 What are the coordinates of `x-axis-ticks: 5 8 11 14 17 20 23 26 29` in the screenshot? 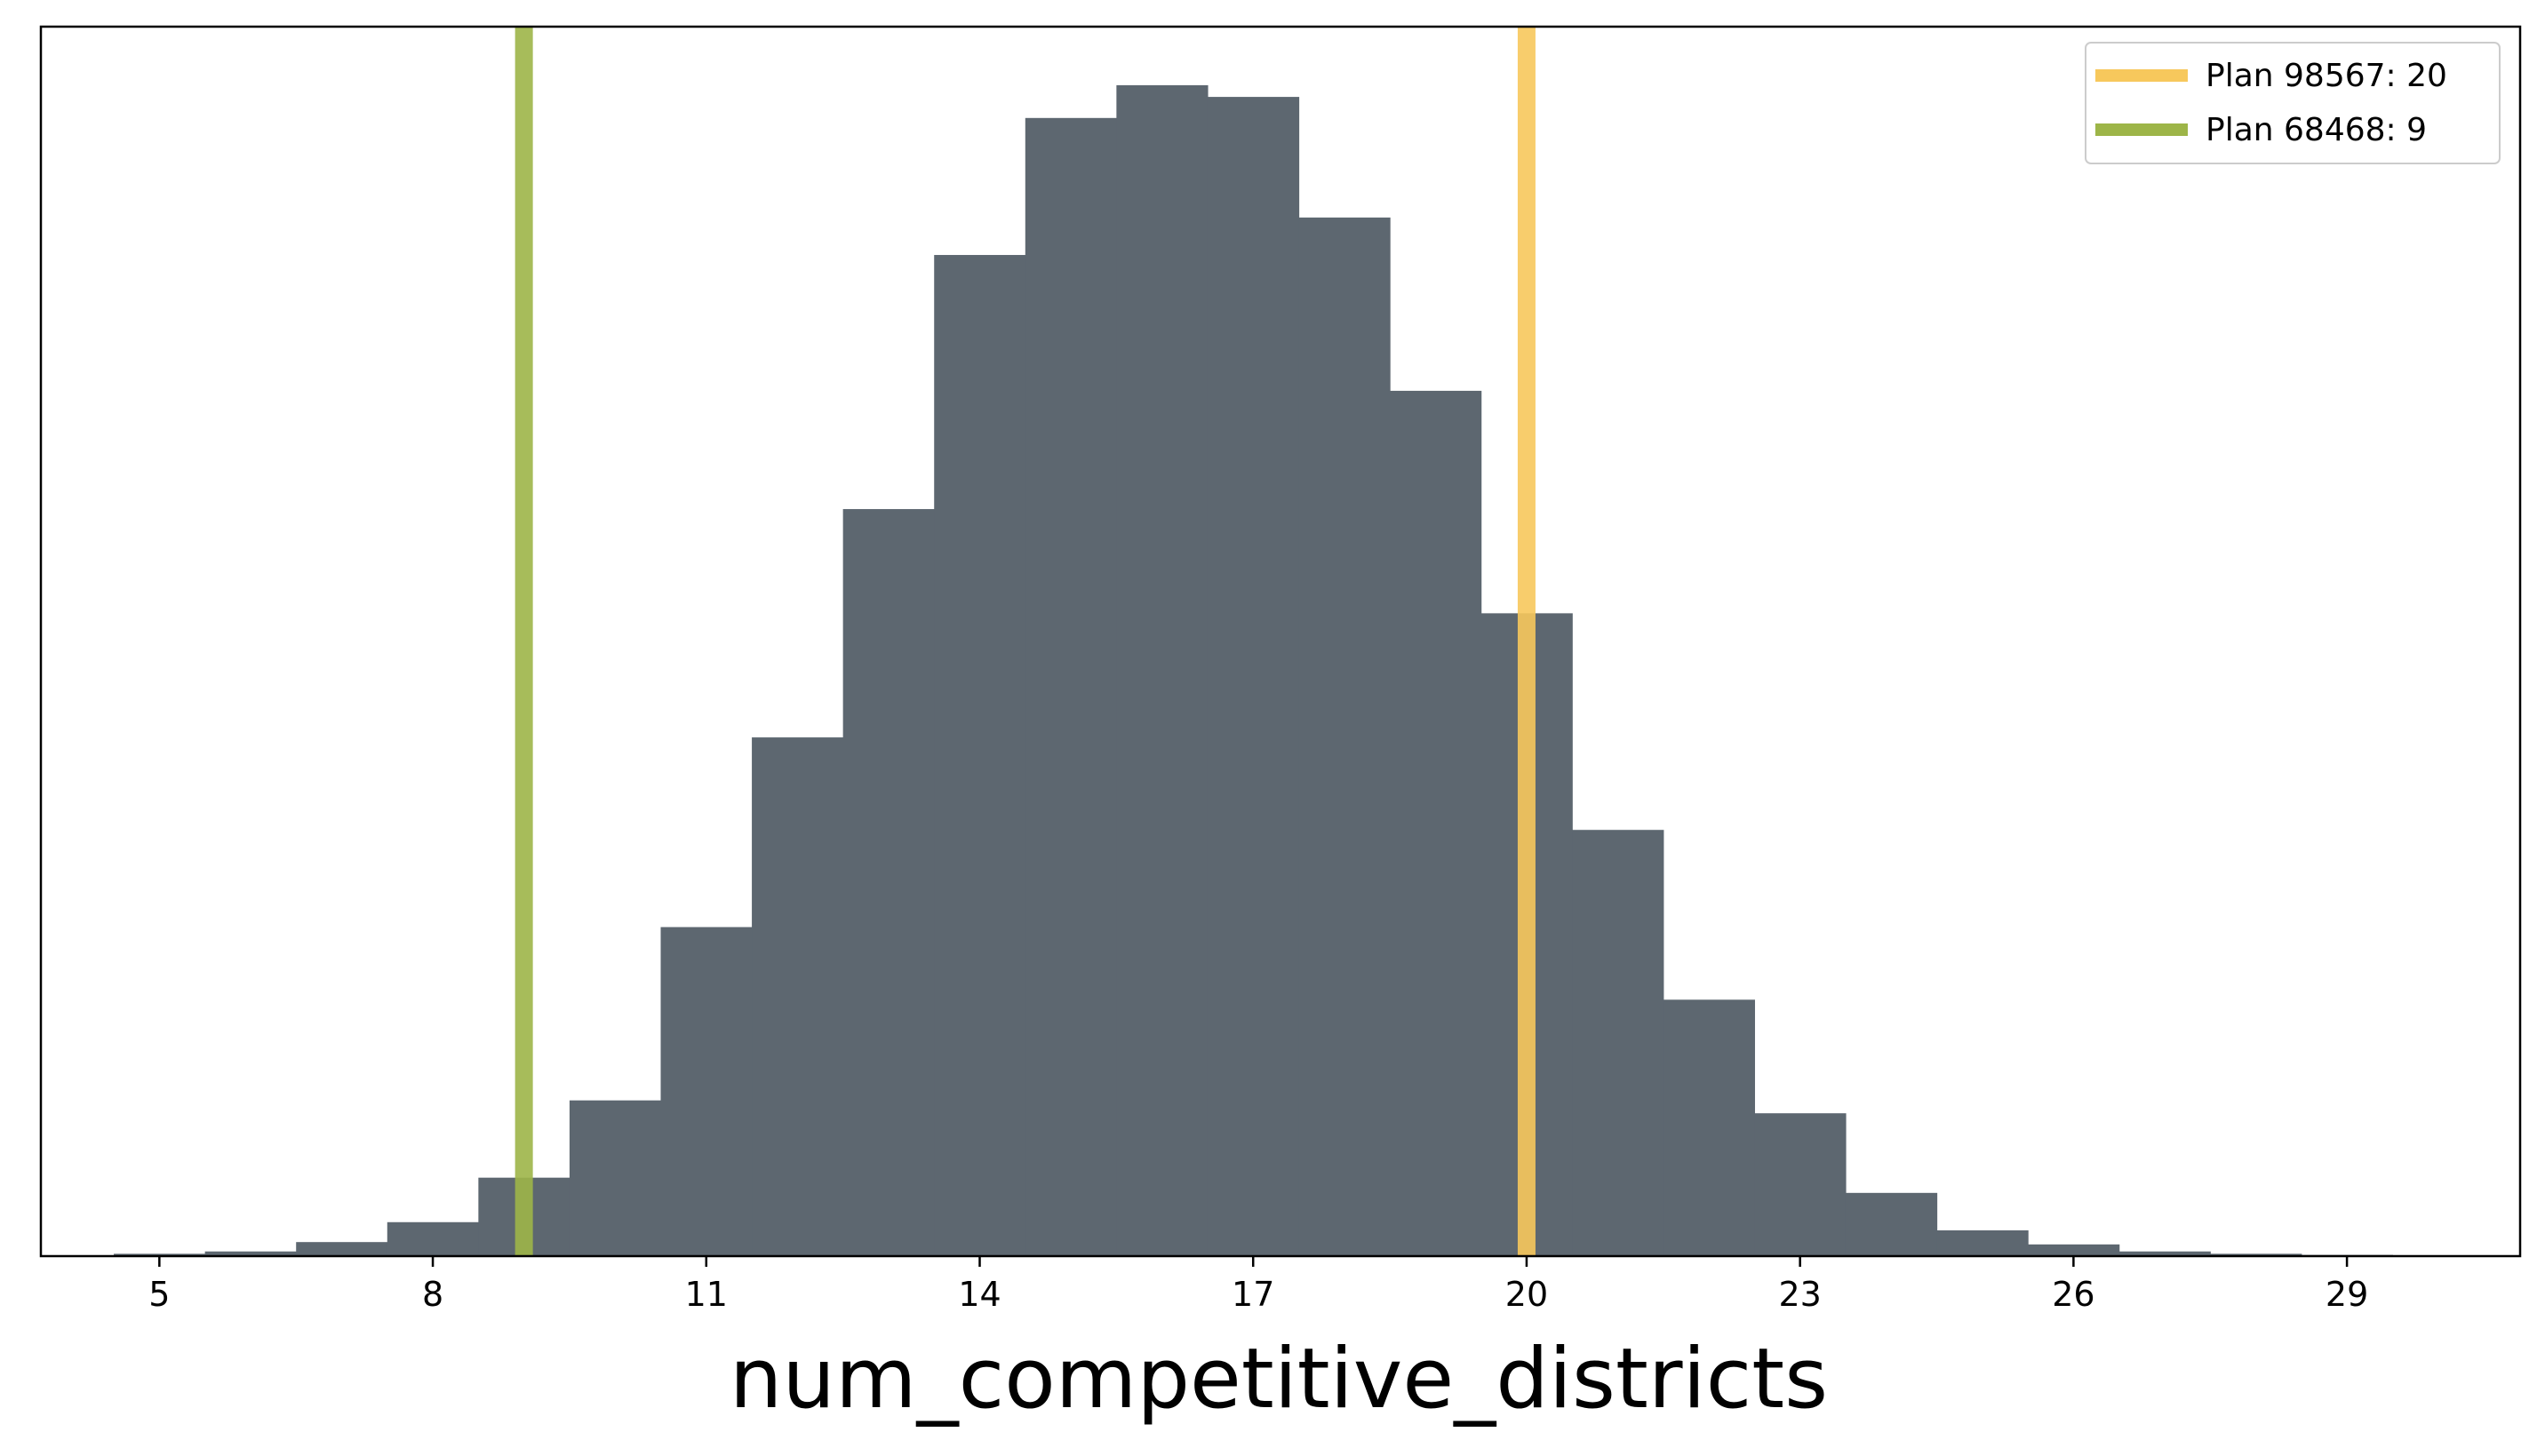 It's located at (1258, 1285).